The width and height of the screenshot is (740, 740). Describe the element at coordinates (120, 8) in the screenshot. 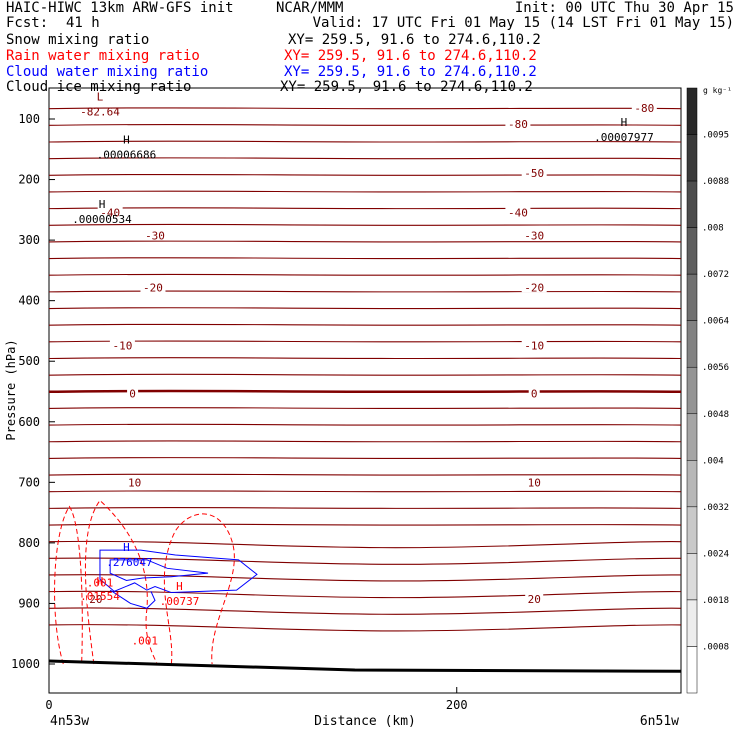

I see `model-title: HAIC-HIWC 13km ARW-GFS init` at that location.